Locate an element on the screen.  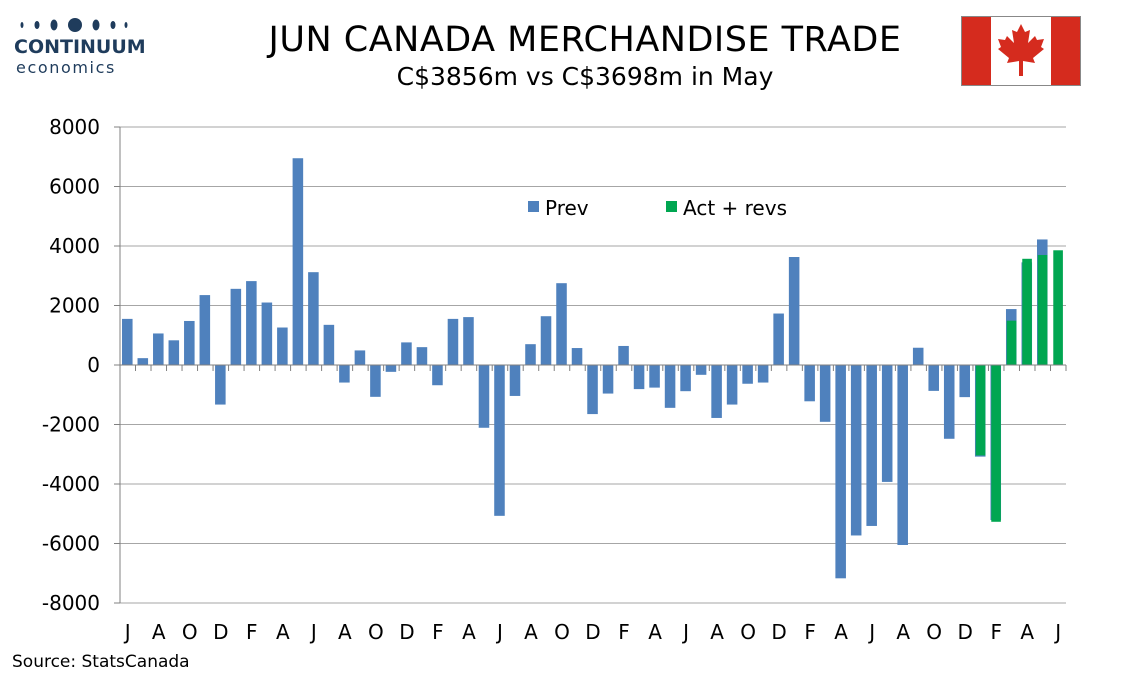
continuum-economics-logo: CONTINUUM economics is located at coordinates (80, 45).